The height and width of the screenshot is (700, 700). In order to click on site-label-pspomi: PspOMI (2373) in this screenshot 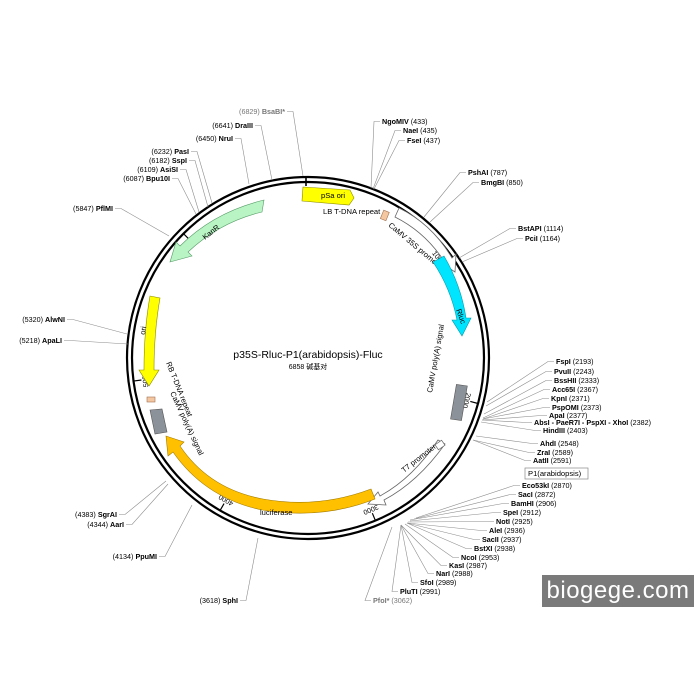, I will do `click(577, 407)`.